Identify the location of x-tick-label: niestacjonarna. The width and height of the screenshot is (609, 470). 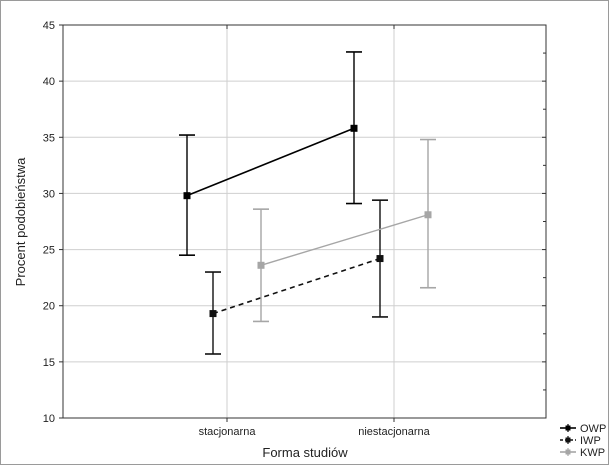
(394, 432).